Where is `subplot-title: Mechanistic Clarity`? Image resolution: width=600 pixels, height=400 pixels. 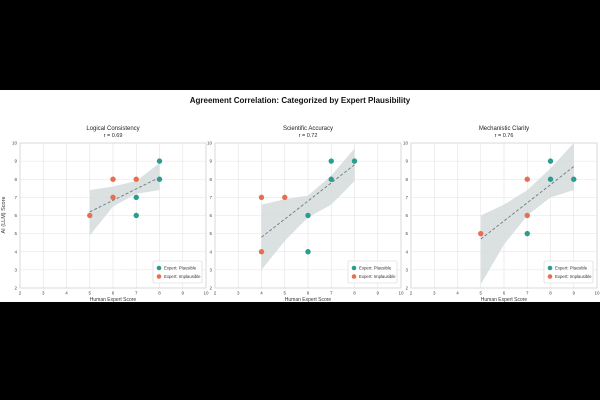
subplot-title: Mechanistic Clarity is located at coordinates (504, 129).